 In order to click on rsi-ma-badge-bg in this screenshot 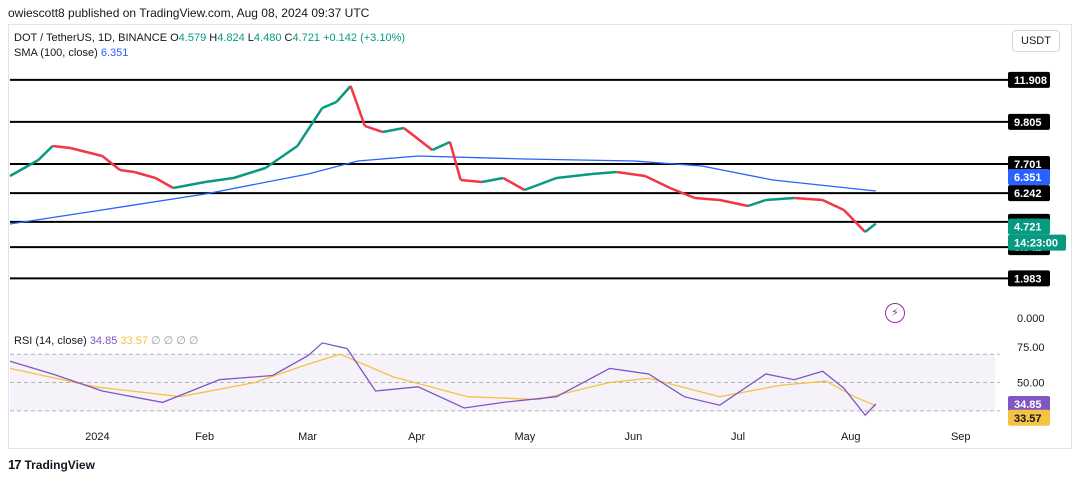, I will do `click(1029, 417)`.